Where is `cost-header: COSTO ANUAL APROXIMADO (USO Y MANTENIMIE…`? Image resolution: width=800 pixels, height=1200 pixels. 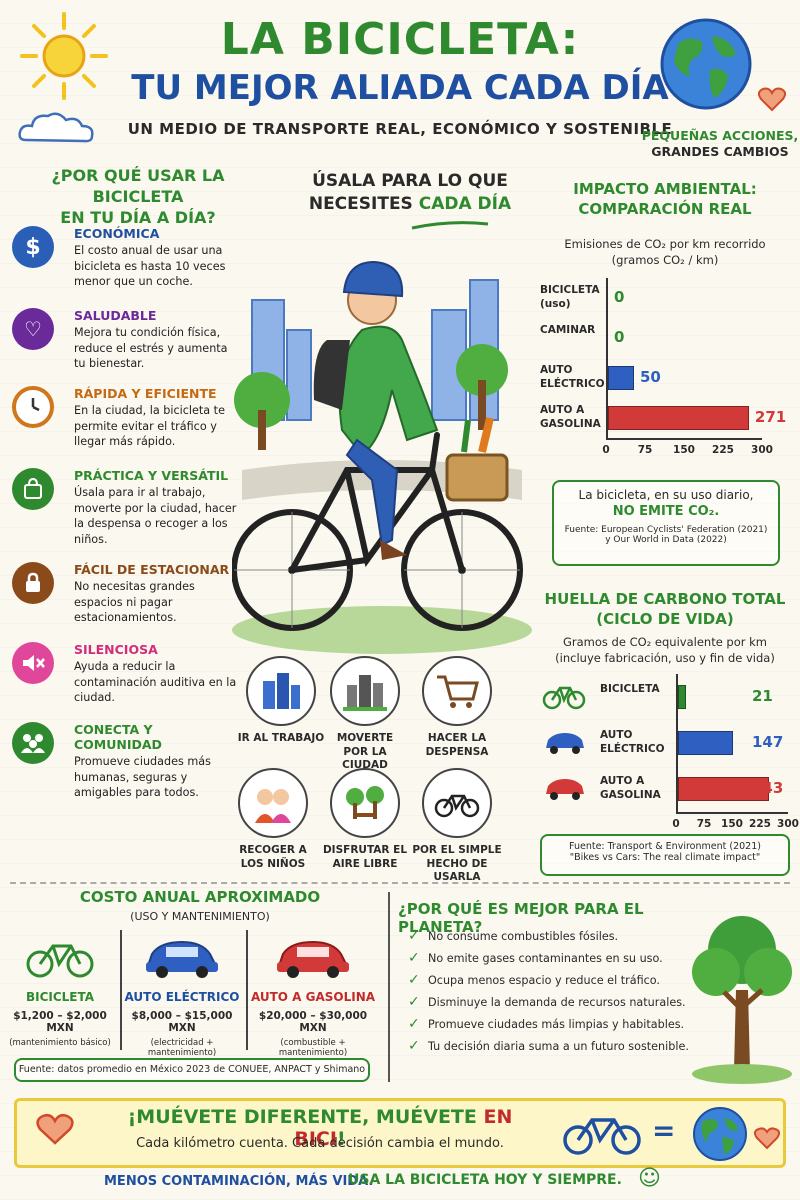 cost-header: COSTO ANUAL APROXIMADO (USO Y MANTENIMIE… is located at coordinates (200, 905).